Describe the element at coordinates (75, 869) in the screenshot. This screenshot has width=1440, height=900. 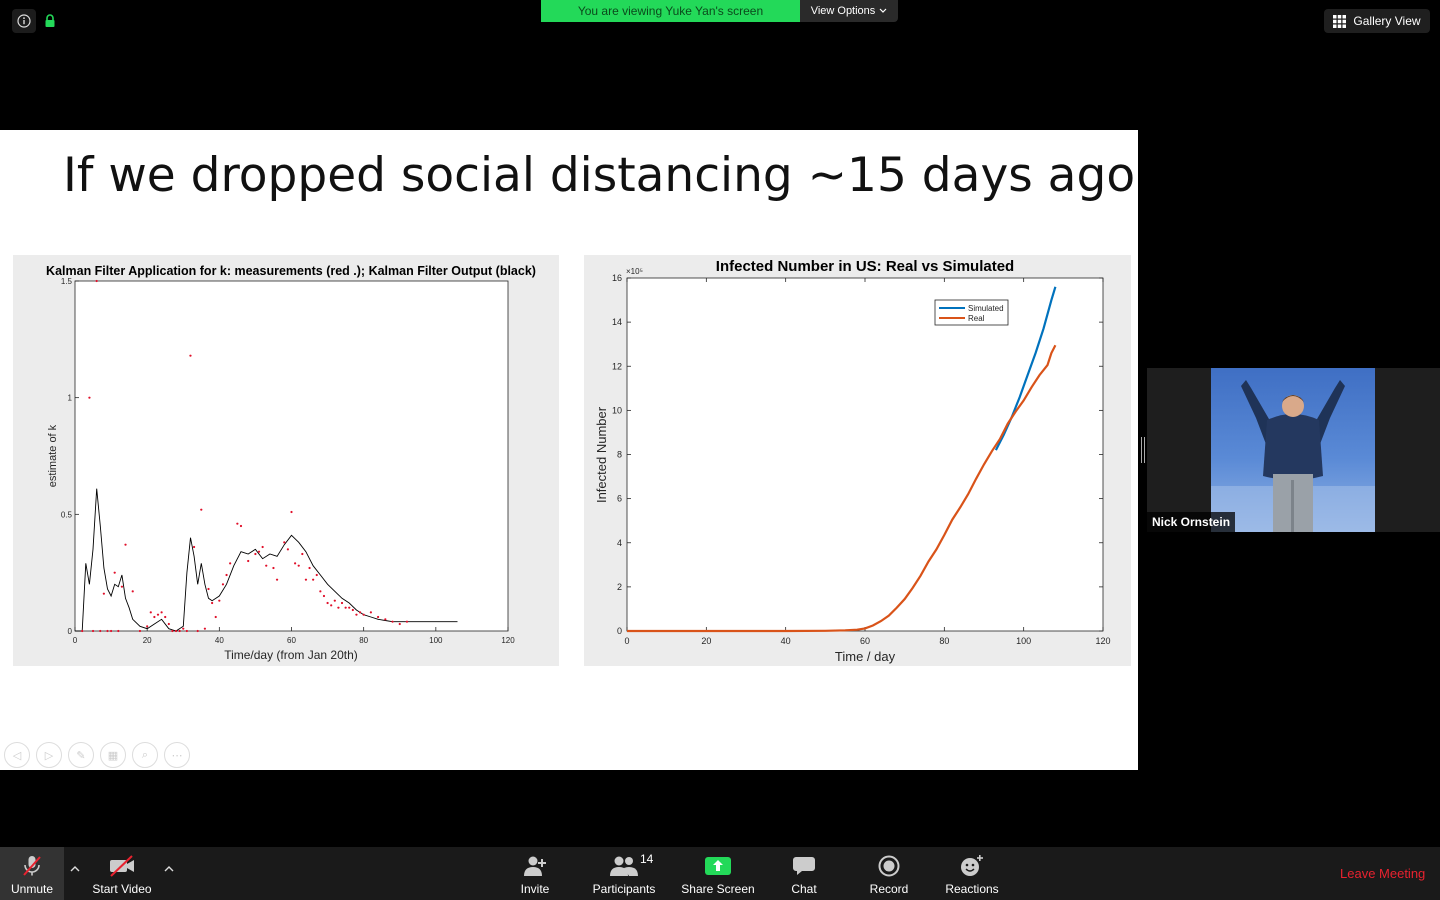
I see `audio-options-caret` at that location.